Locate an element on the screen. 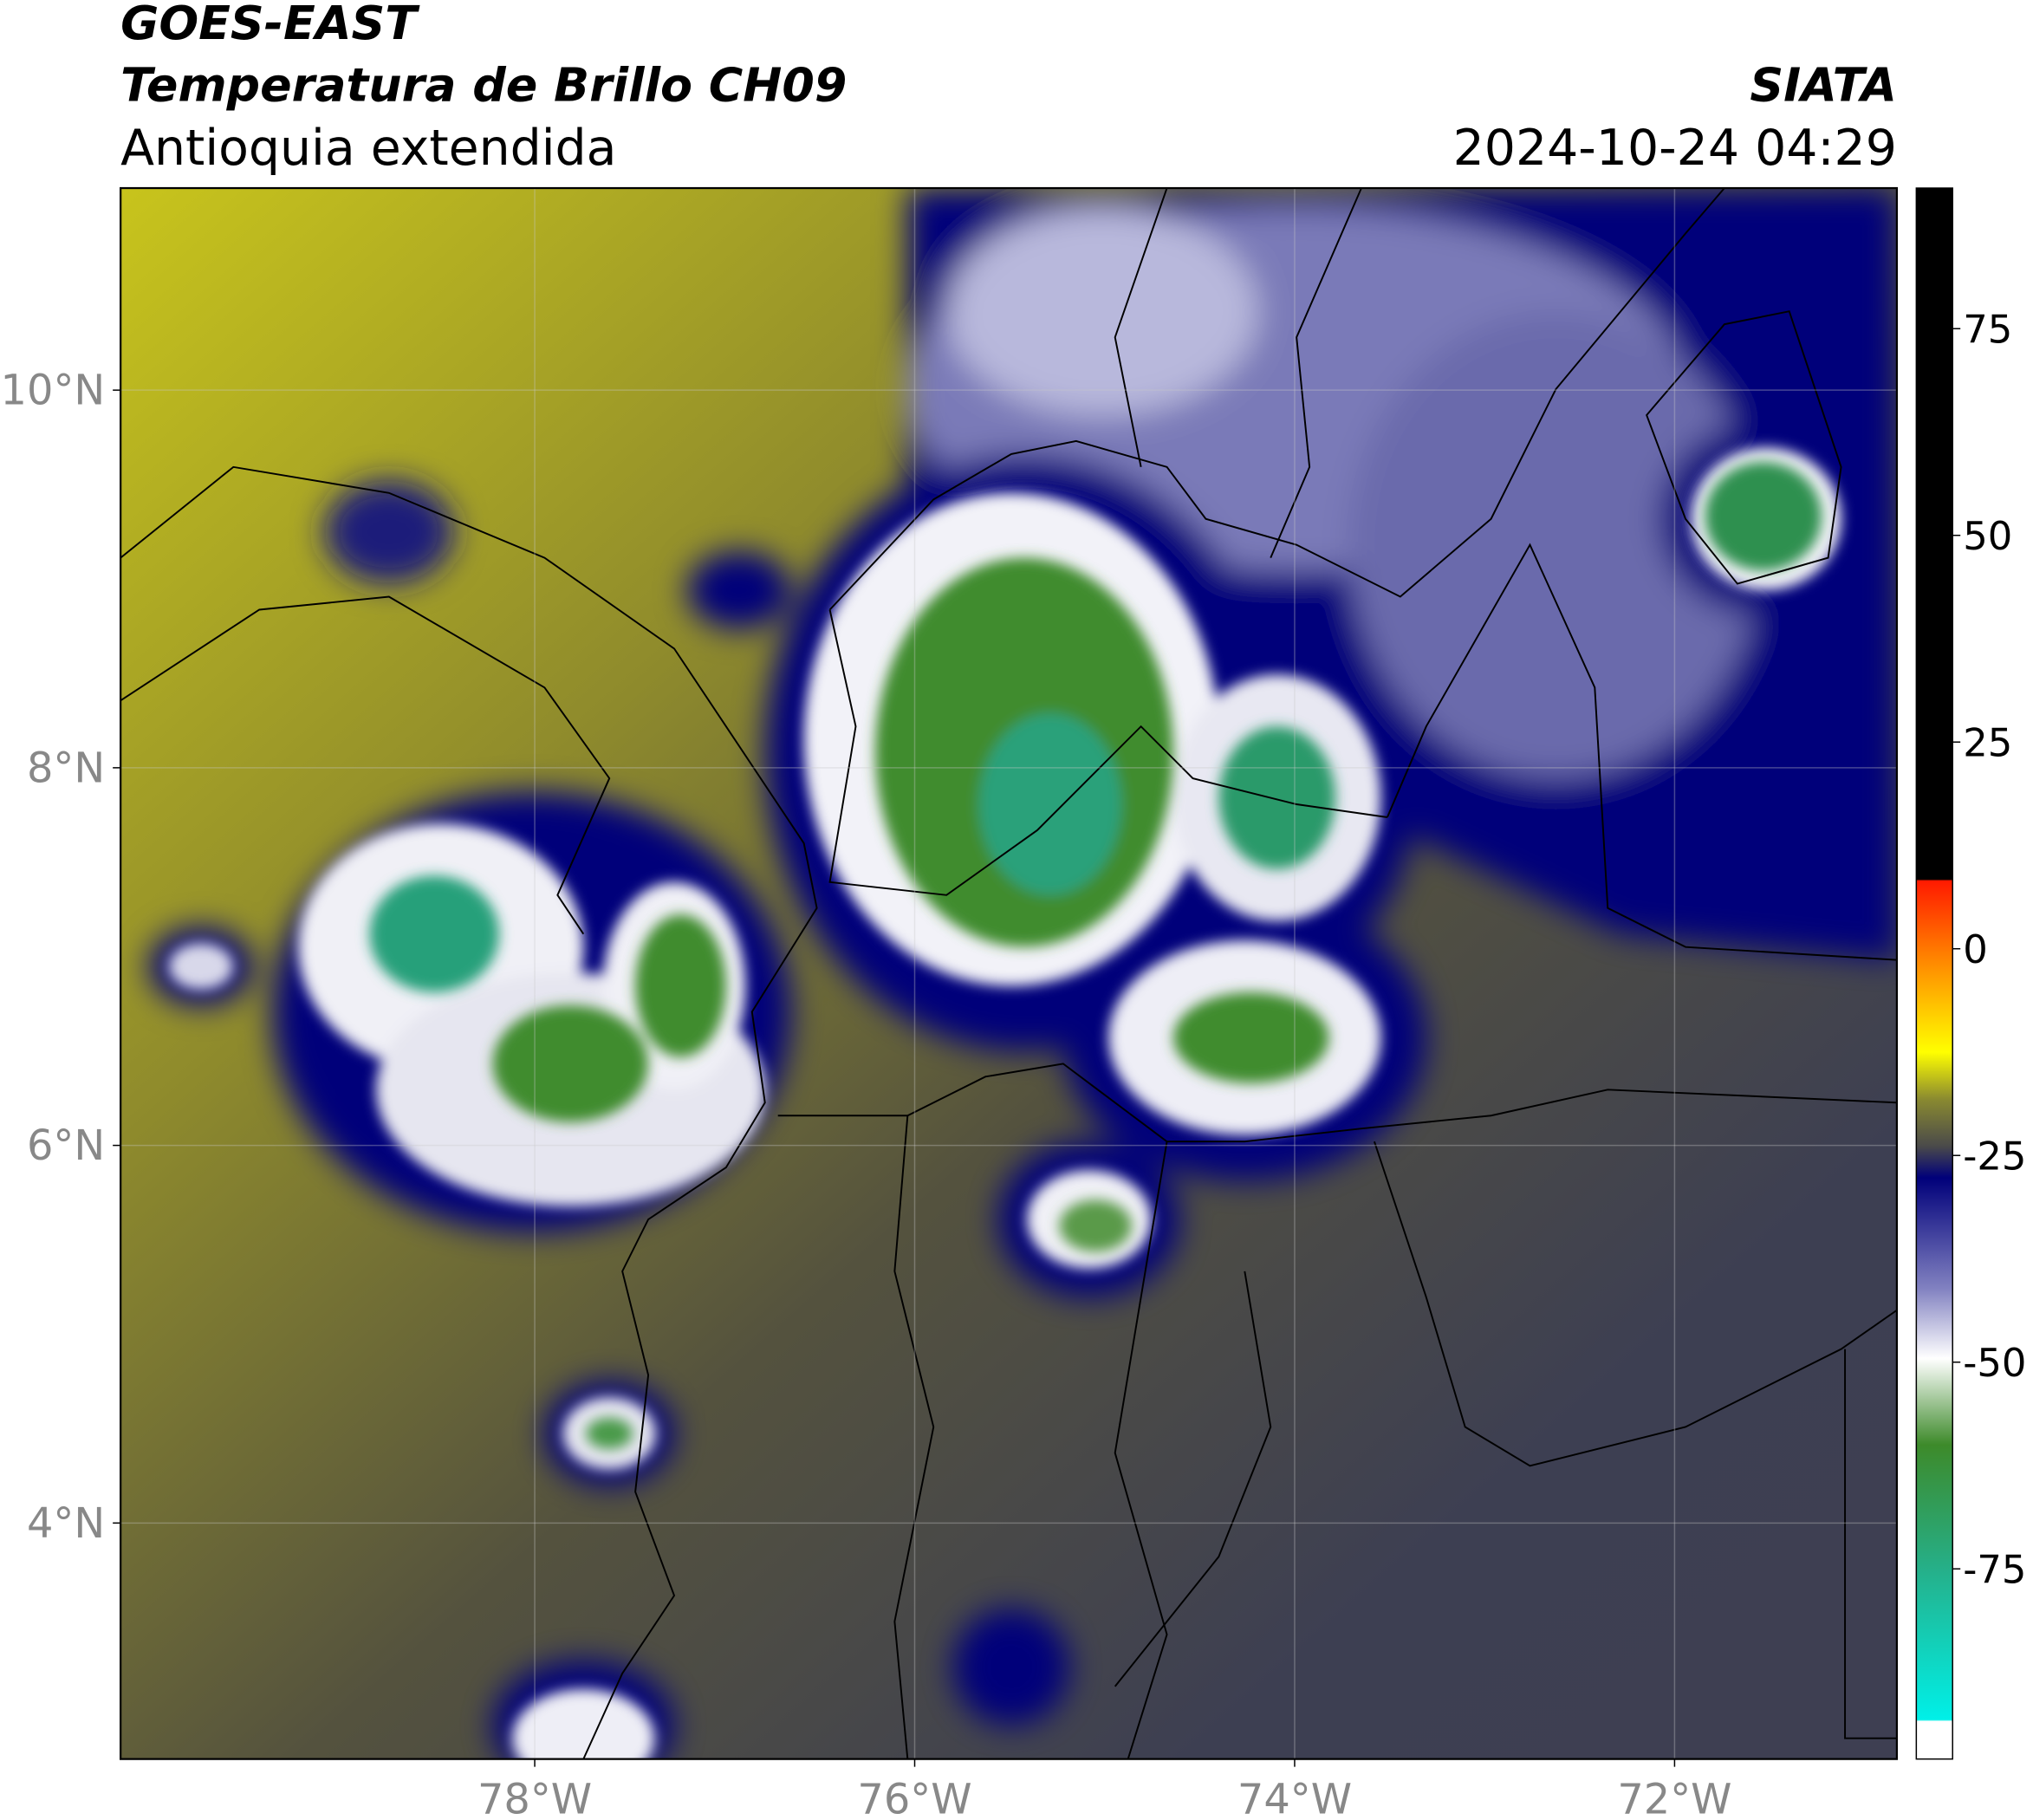  colorbar-label: 50 is located at coordinates (1987, 536).